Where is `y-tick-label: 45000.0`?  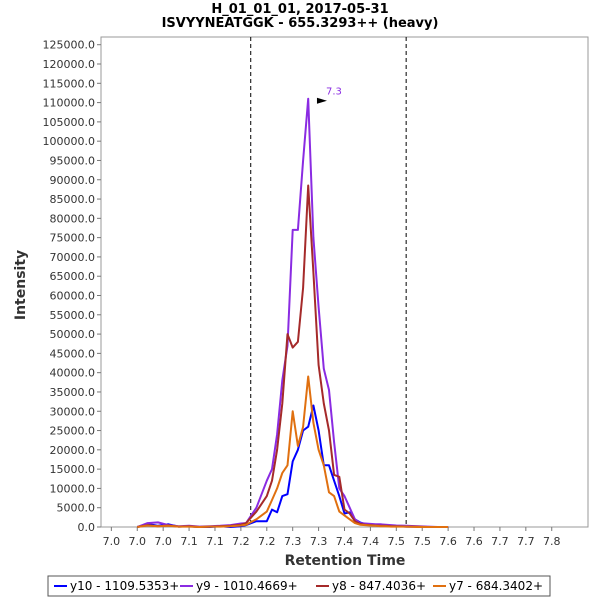 y-tick-label: 45000.0 is located at coordinates (73, 353).